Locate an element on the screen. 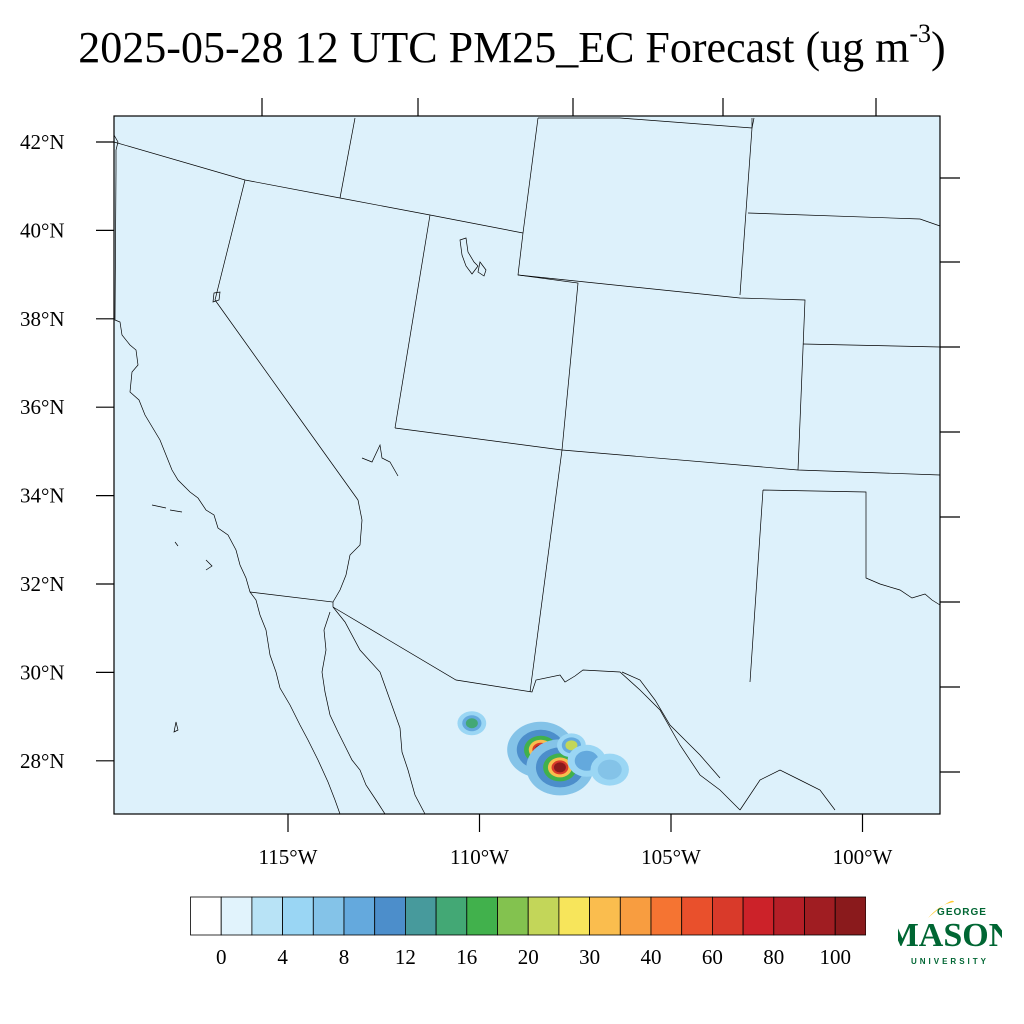 The height and width of the screenshot is (1024, 1024). logo-swoosh is located at coordinates (941, 909).